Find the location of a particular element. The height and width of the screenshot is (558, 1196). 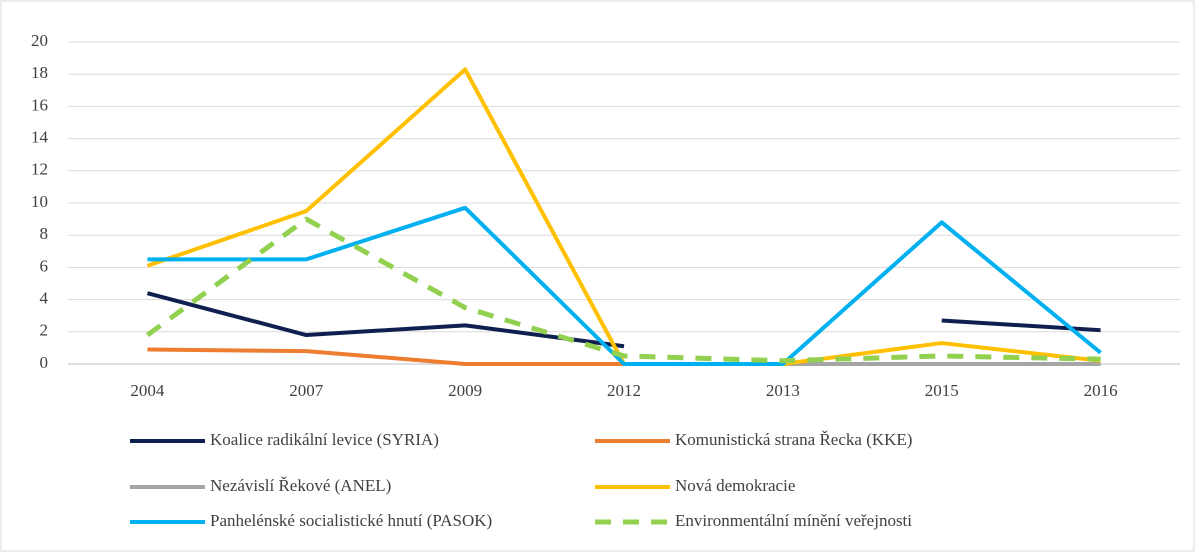

x-tick-label: 2015 is located at coordinates (942, 390).